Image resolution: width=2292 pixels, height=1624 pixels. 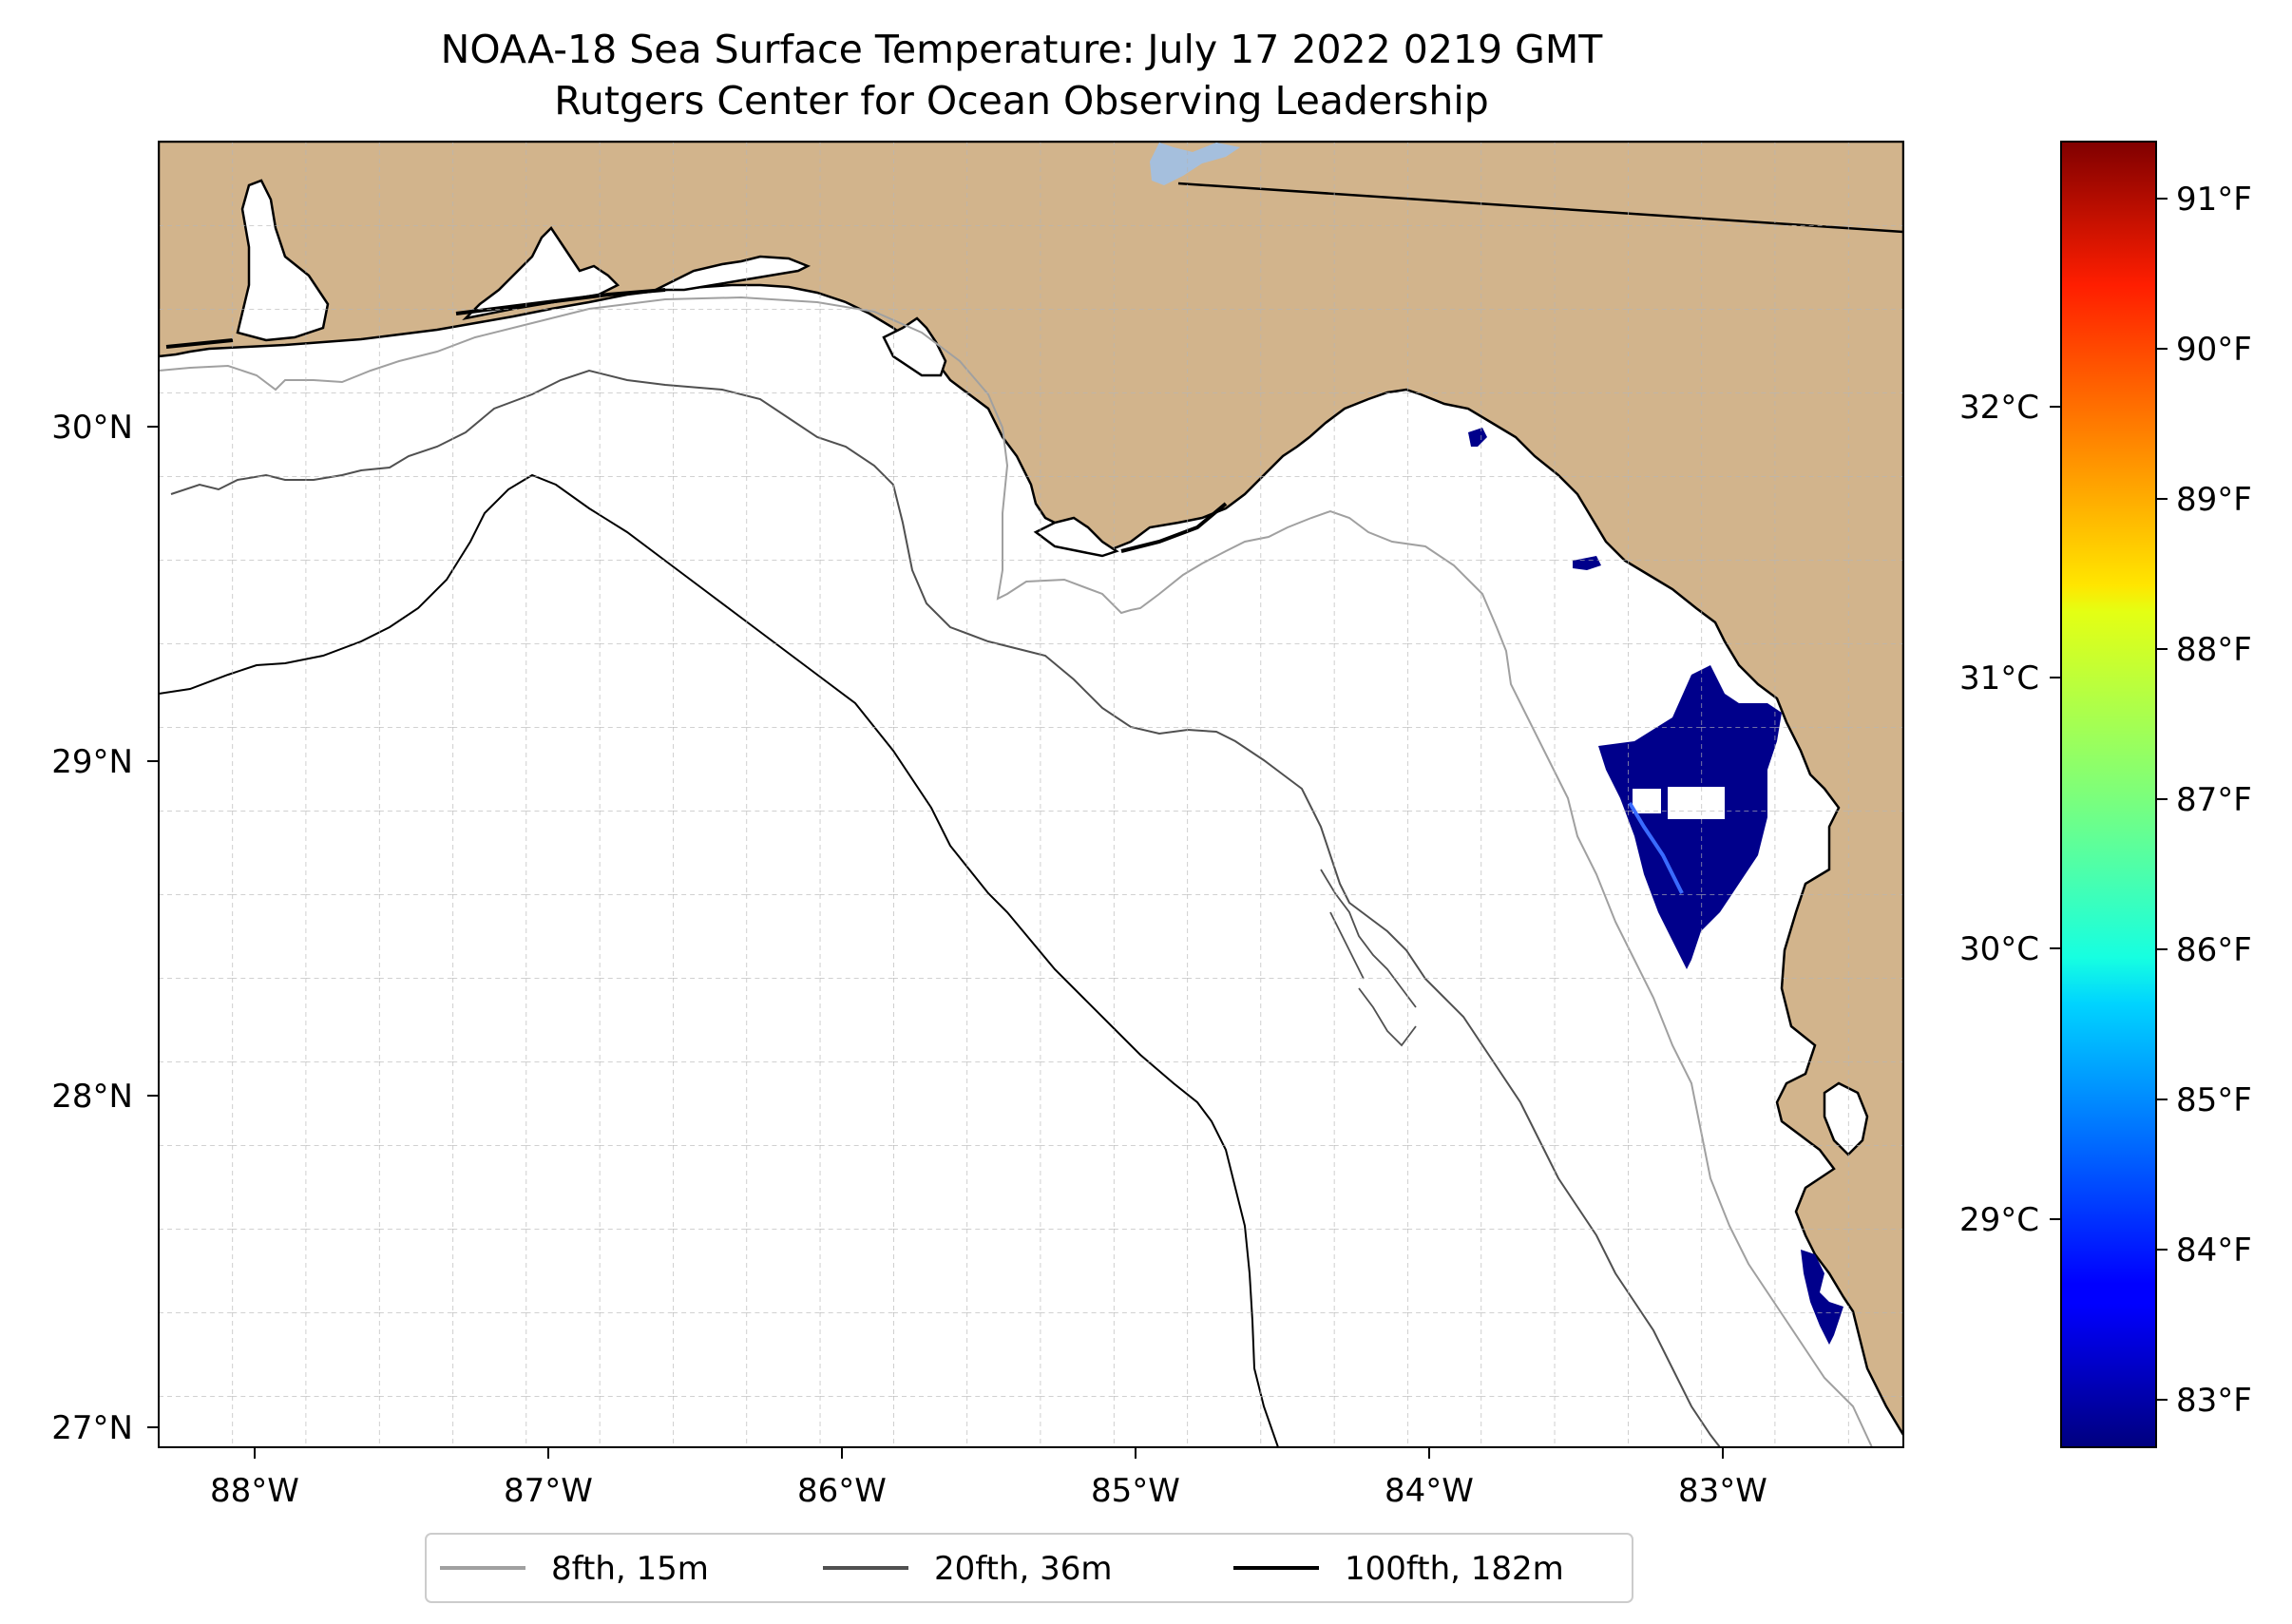 What do you see at coordinates (630, 1569) in the screenshot?
I see `legend-label: 8fth, 15m` at bounding box center [630, 1569].